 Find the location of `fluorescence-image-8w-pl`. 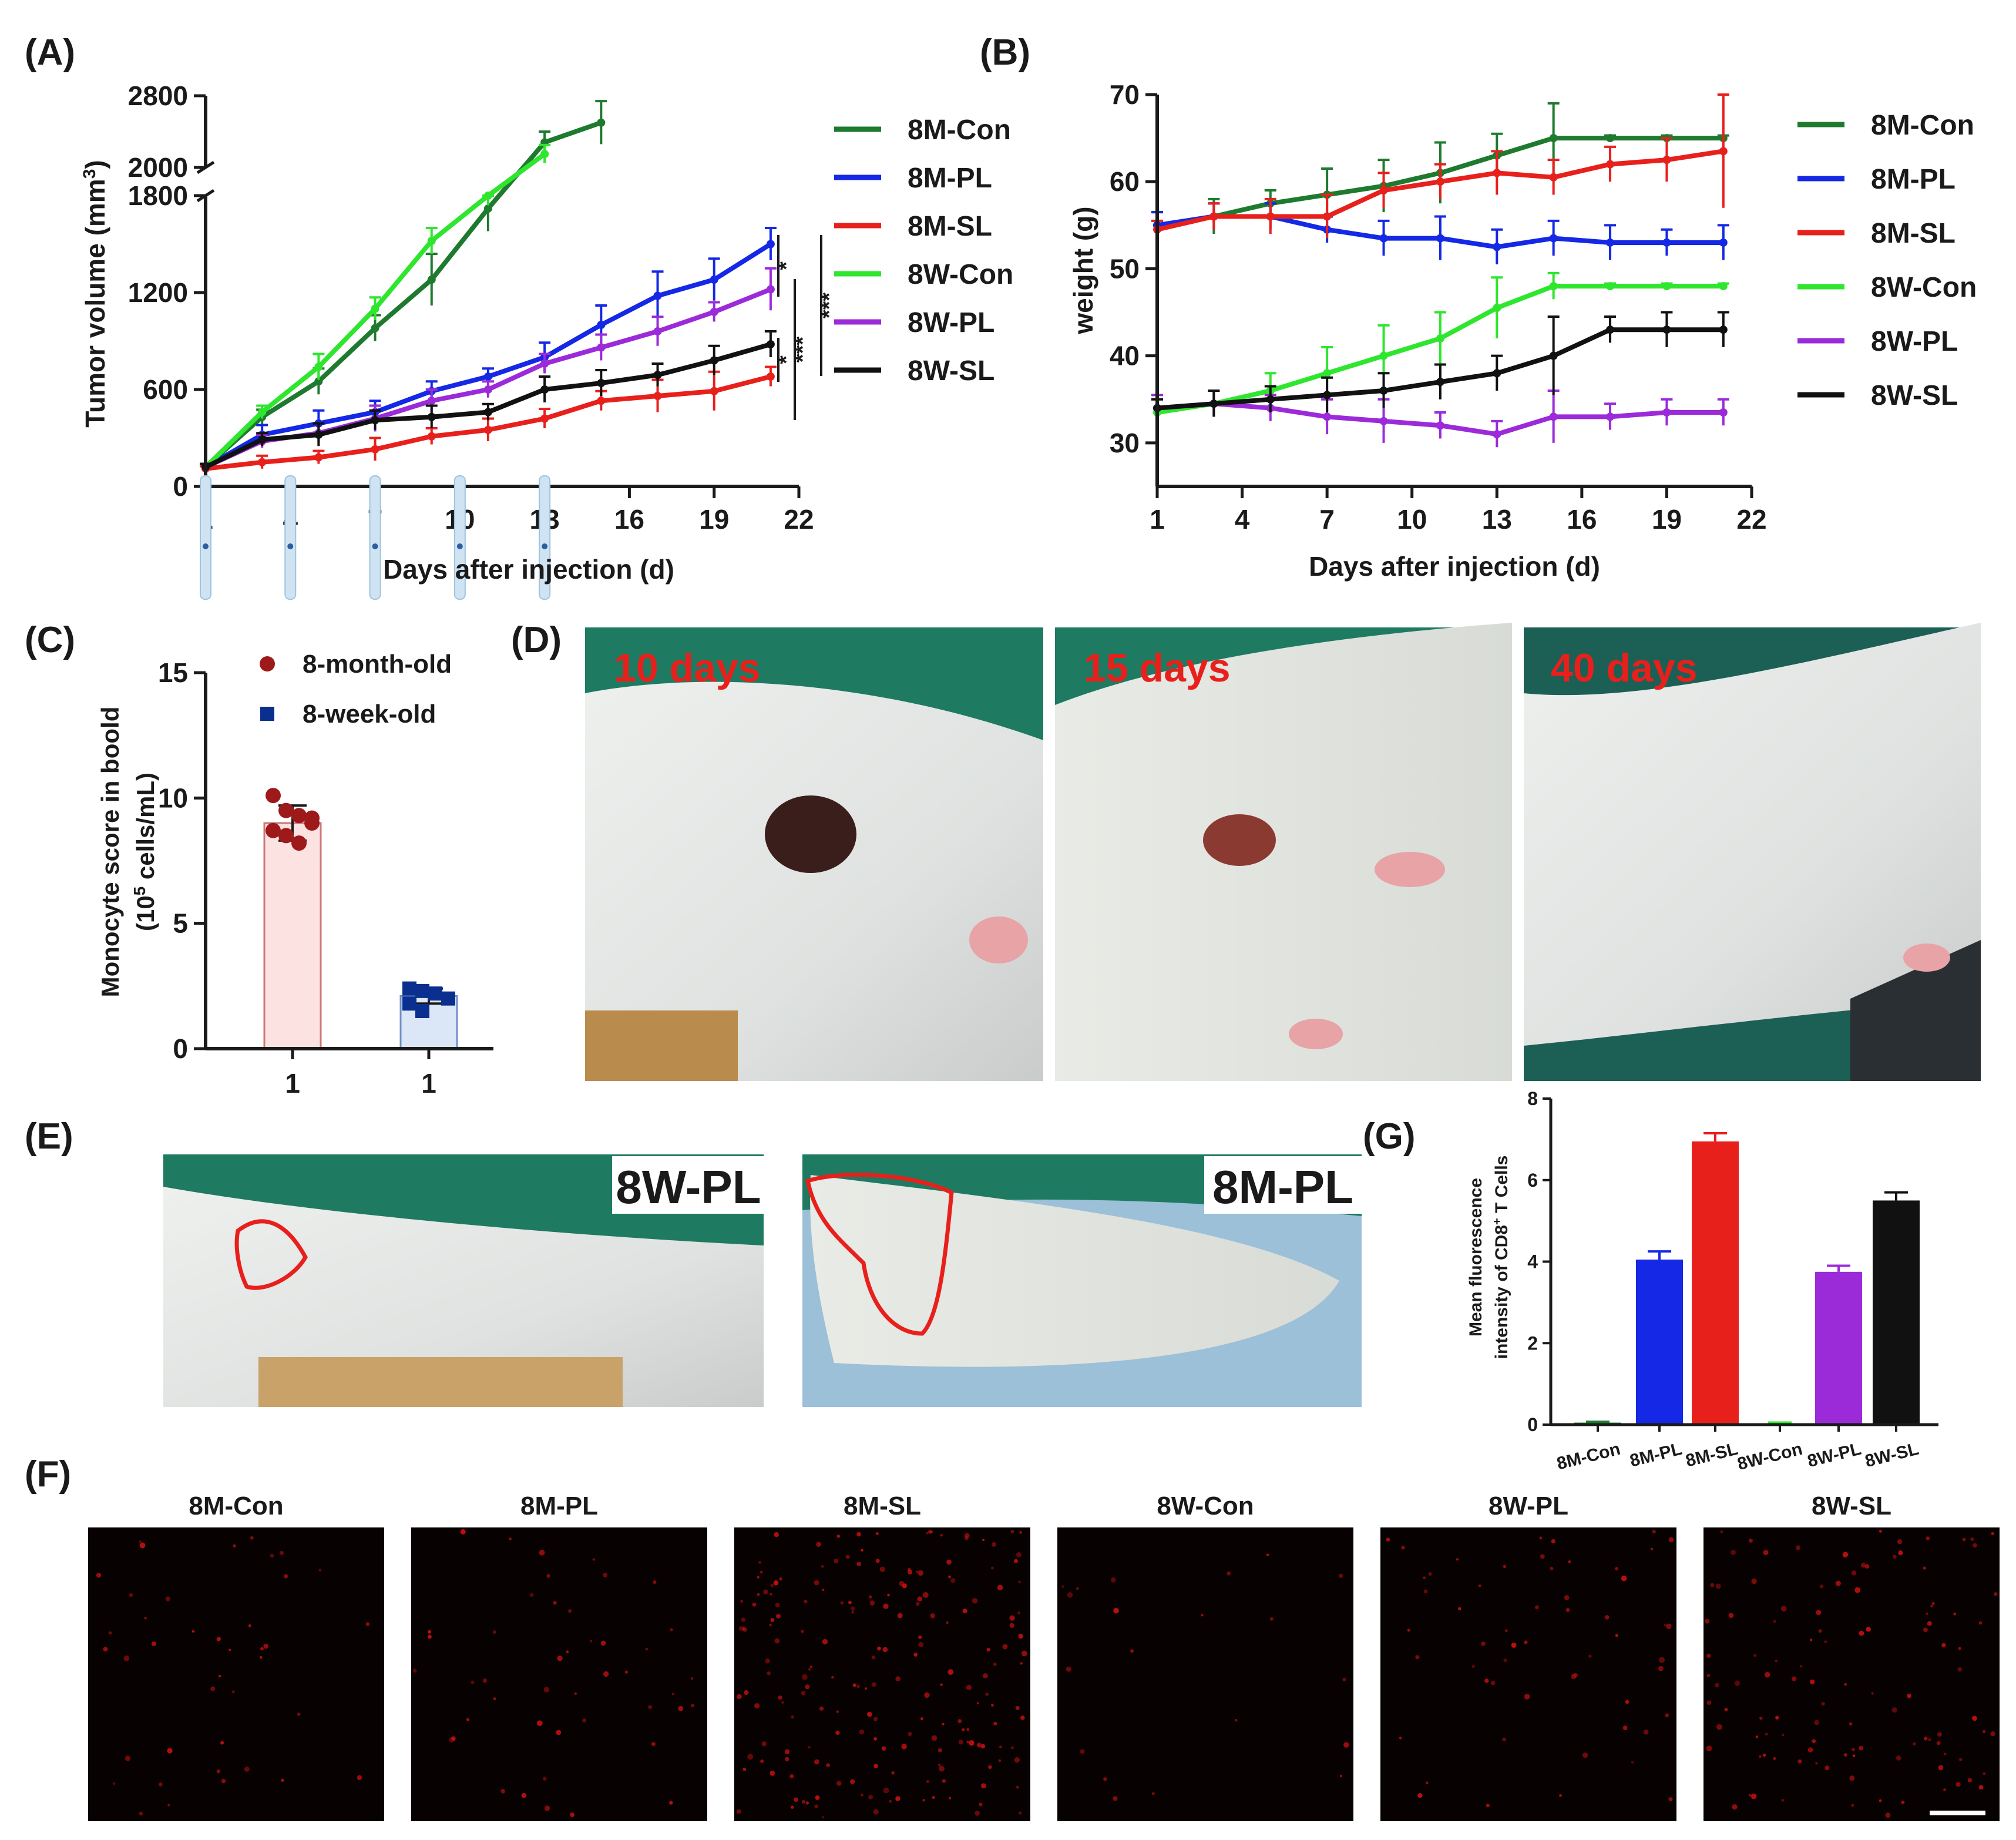

fluorescence-image-8w-pl is located at coordinates (1528, 1674).